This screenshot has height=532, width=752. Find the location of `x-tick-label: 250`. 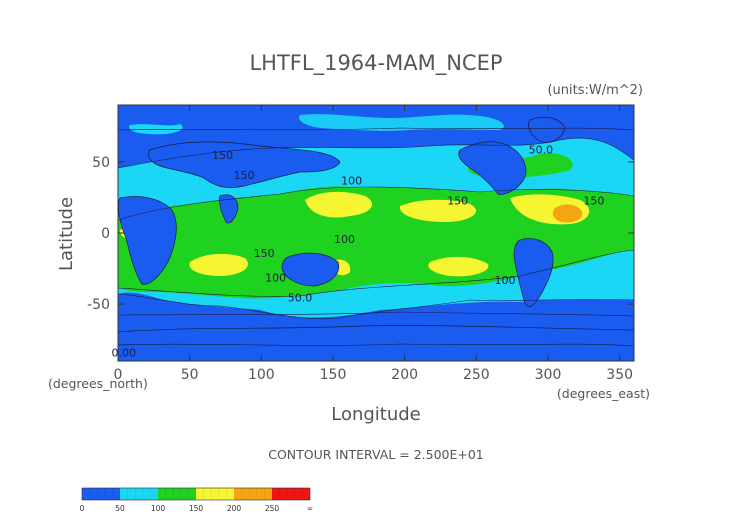

x-tick-label: 250 is located at coordinates (476, 375).